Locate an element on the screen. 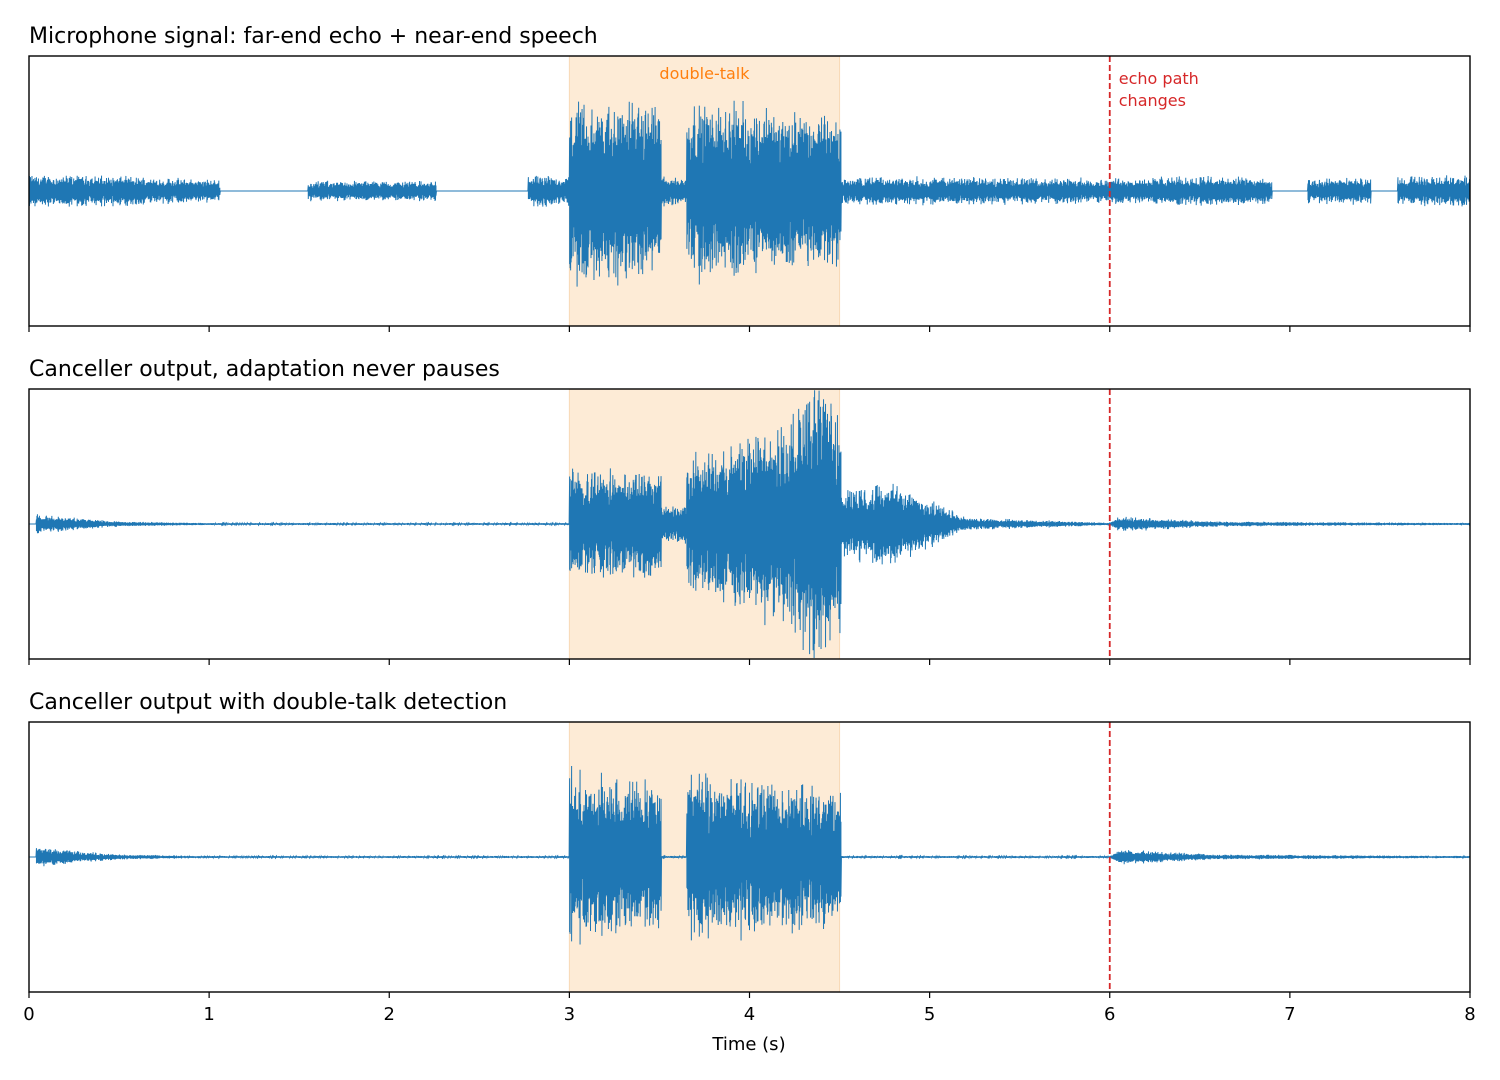 The image size is (1500, 1080). x-tick-label-6: 6 is located at coordinates (1109, 1014).